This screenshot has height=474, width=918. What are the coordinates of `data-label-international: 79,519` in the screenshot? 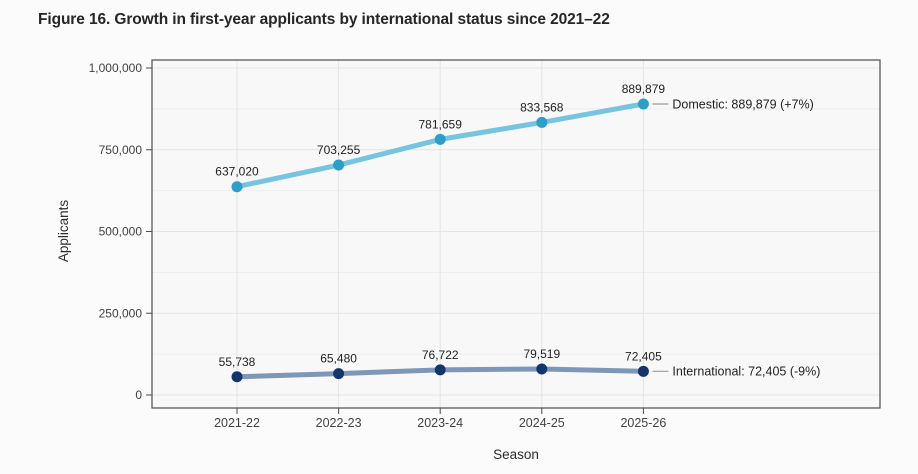 It's located at (541, 354).